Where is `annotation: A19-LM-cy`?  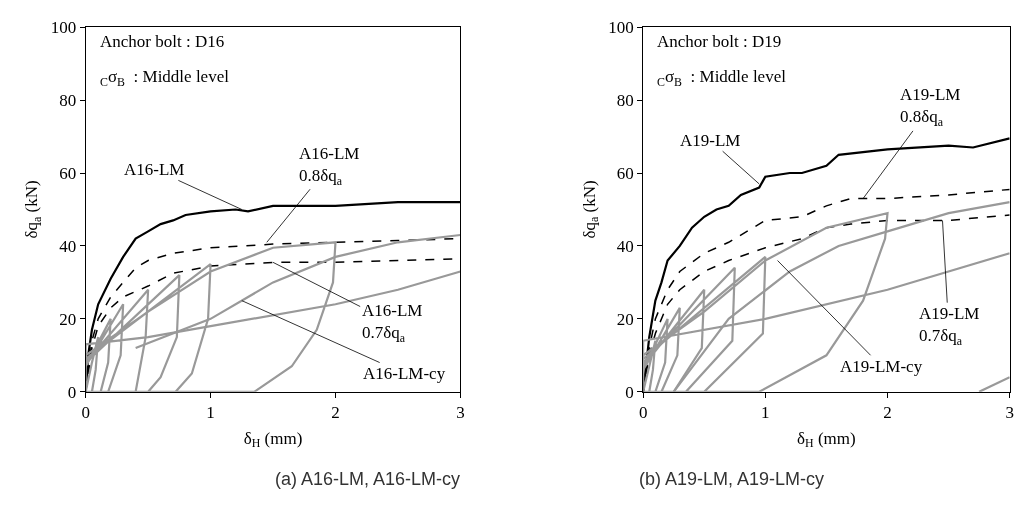 annotation: A19-LM-cy is located at coordinates (881, 366).